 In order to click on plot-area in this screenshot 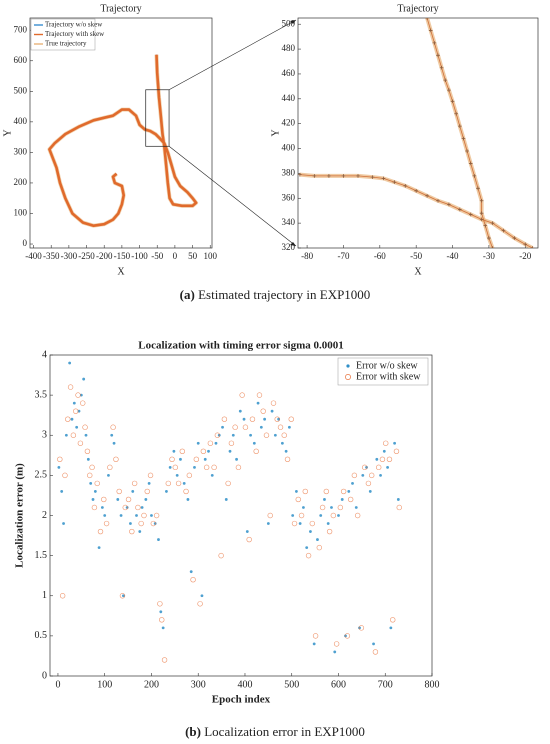, I will do `click(123, 141)`.